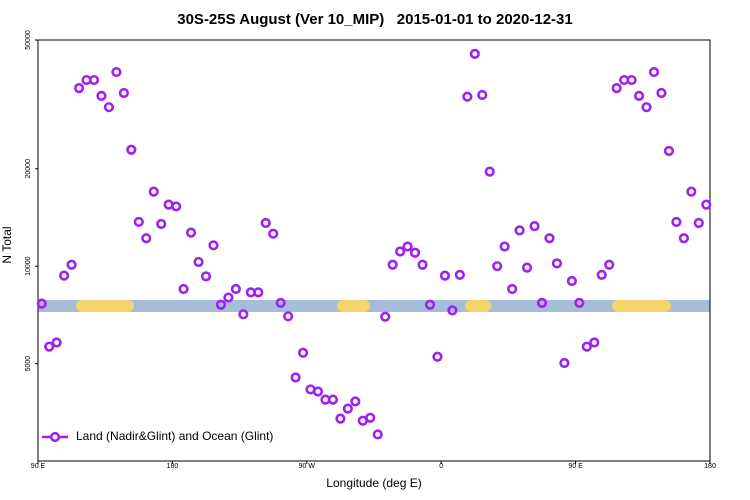 The width and height of the screenshot is (750, 500). I want to click on legend-label: Land (Nadir&Glint) and Ocean (Glint), so click(174, 436).